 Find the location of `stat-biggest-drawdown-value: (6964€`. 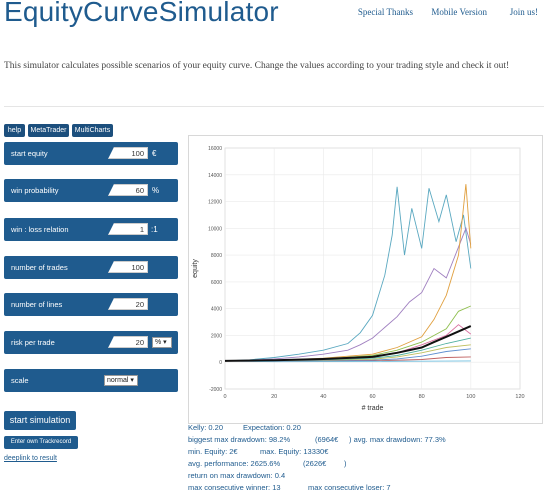

stat-biggest-drawdown-value: (6964€ is located at coordinates (327, 439).